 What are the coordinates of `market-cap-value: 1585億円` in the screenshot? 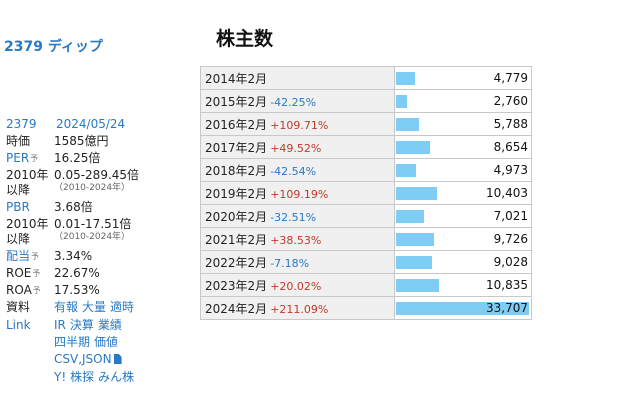 It's located at (81, 141).